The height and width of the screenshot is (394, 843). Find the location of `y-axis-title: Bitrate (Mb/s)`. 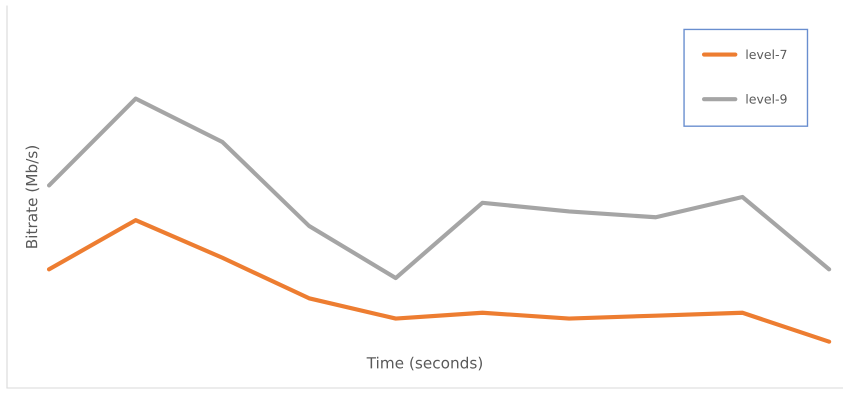

y-axis-title: Bitrate (Mb/s) is located at coordinates (33, 197).